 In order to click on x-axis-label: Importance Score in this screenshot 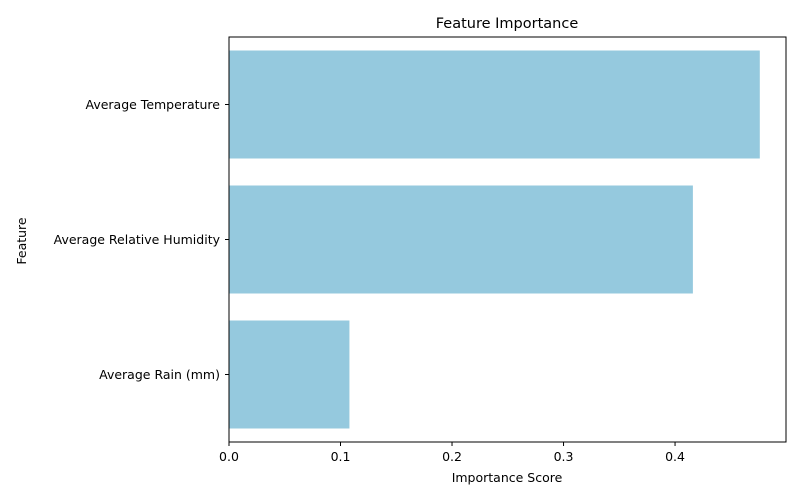, I will do `click(507, 477)`.